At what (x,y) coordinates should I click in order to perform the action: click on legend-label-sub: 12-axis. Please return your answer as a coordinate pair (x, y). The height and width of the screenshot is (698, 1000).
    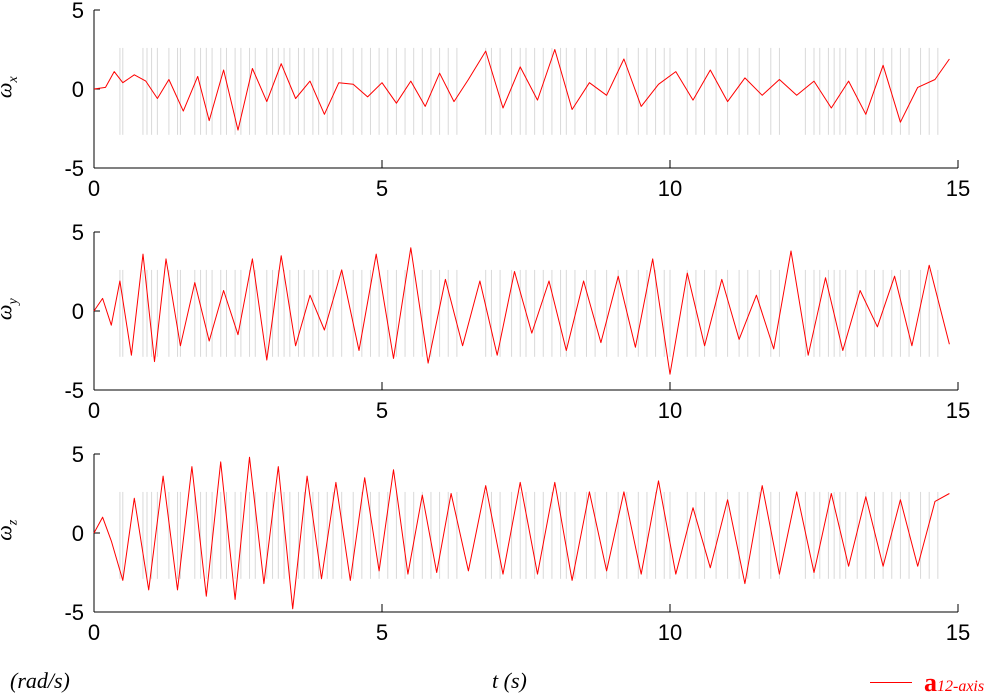
    Looking at the image, I should click on (961, 686).